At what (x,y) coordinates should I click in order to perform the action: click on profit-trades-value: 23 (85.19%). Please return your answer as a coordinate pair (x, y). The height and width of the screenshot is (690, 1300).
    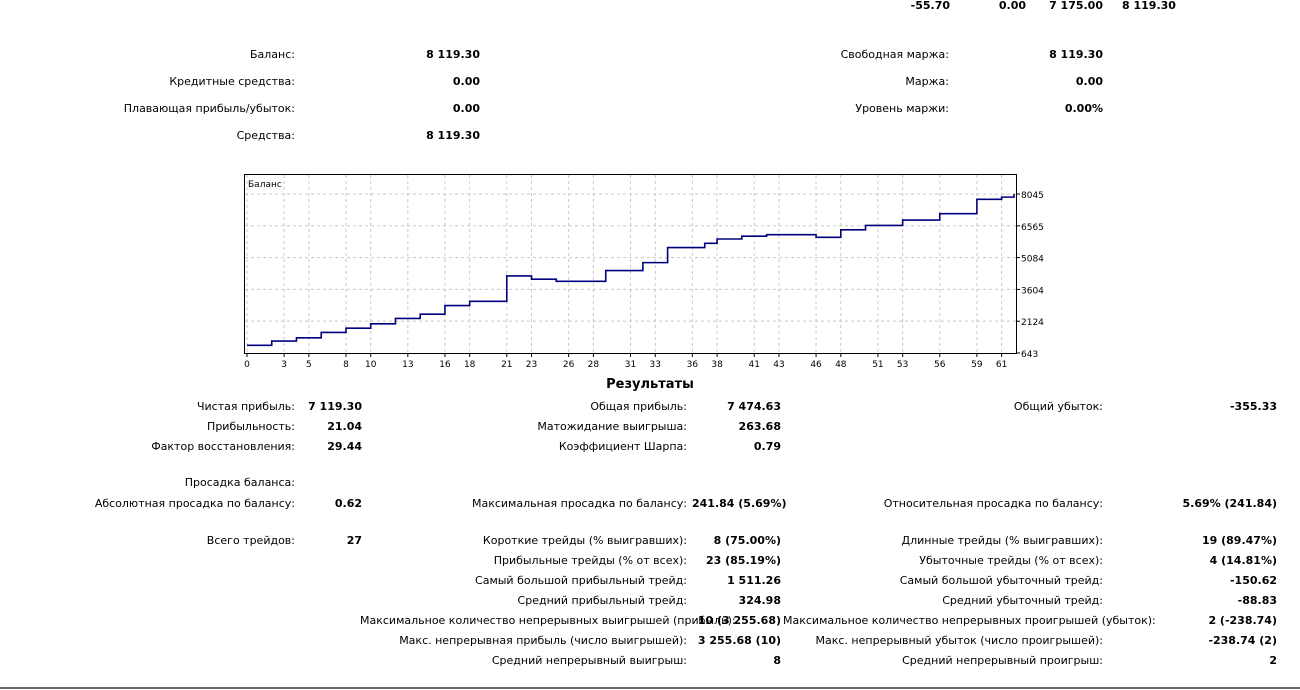
    Looking at the image, I should click on (743, 560).